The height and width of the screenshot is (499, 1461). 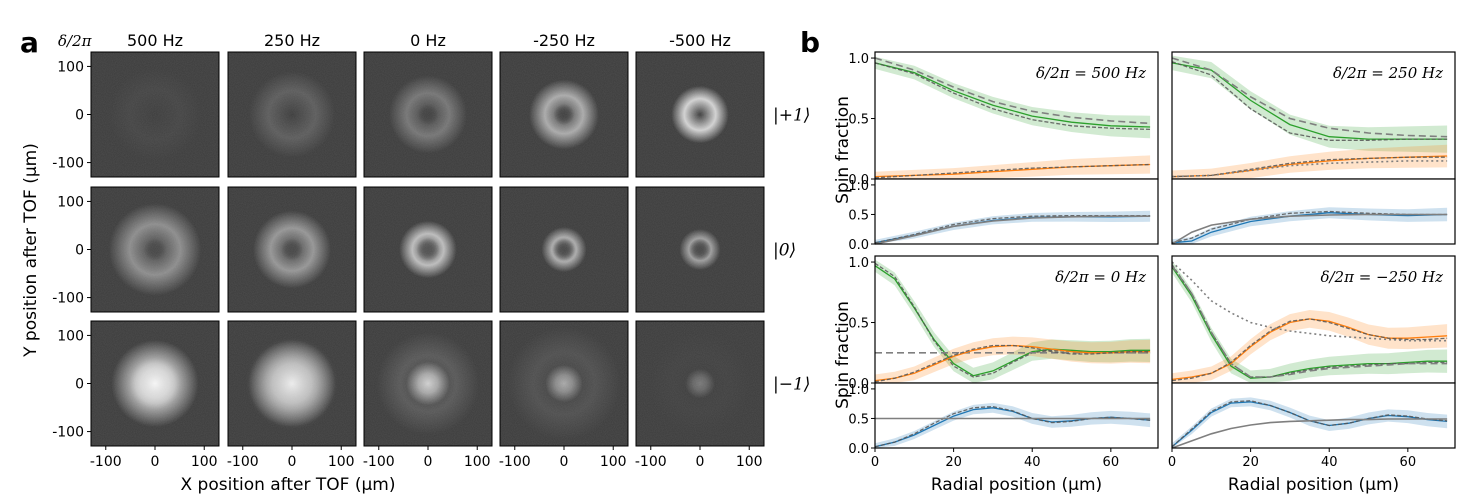 I want to click on plot-title: δ/2π = 500 Hz, so click(x=1091, y=73).